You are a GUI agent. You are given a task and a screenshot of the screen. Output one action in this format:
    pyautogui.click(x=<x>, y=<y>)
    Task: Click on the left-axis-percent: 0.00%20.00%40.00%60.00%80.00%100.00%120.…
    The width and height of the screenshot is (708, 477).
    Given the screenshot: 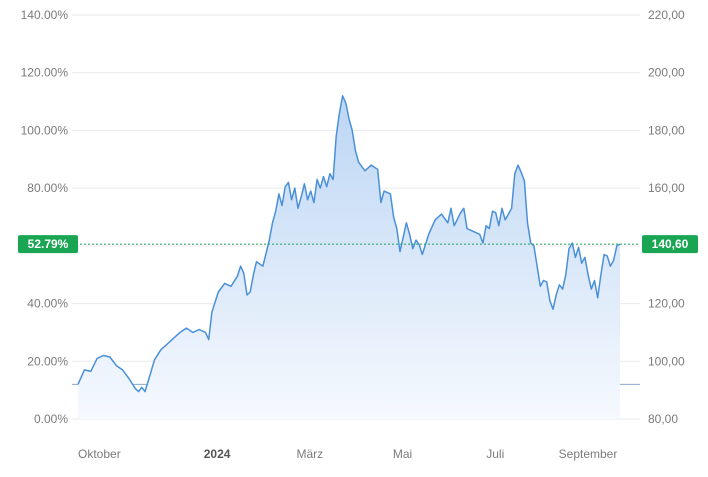 What is the action you would take?
    pyautogui.click(x=45, y=217)
    